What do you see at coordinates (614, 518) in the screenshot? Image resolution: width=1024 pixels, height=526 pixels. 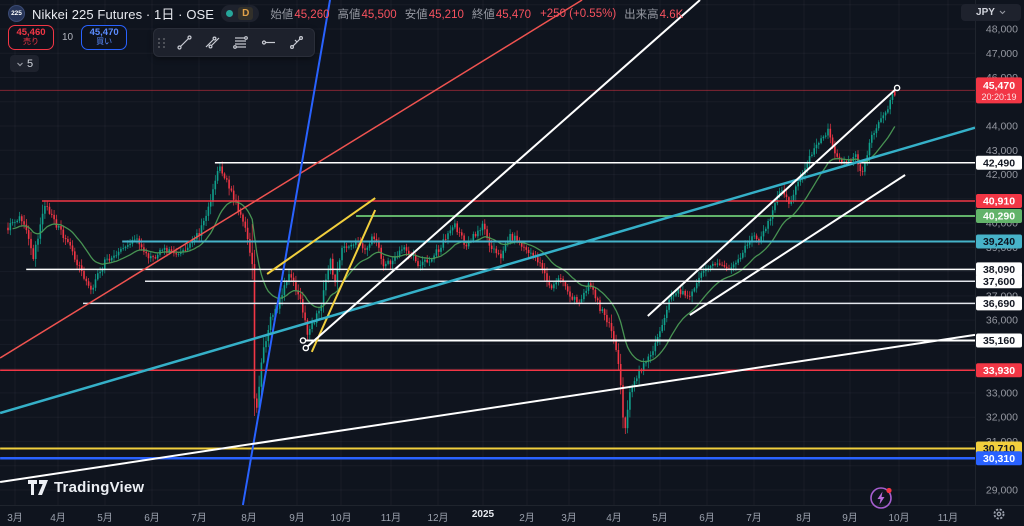 I see `time-axis-label: 4月` at bounding box center [614, 518].